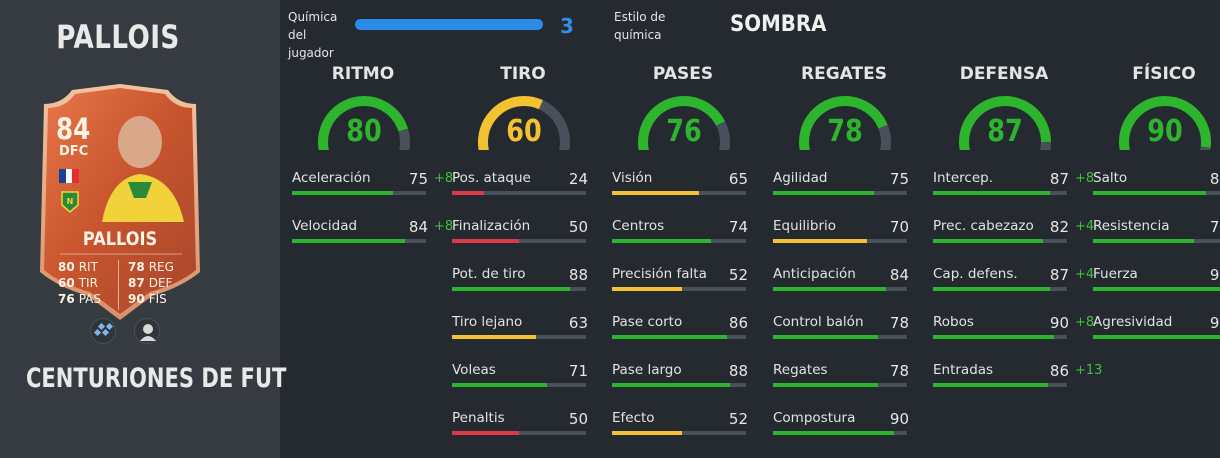  Describe the element at coordinates (70, 202) in the screenshot. I see `club-badge-icon: N` at that location.